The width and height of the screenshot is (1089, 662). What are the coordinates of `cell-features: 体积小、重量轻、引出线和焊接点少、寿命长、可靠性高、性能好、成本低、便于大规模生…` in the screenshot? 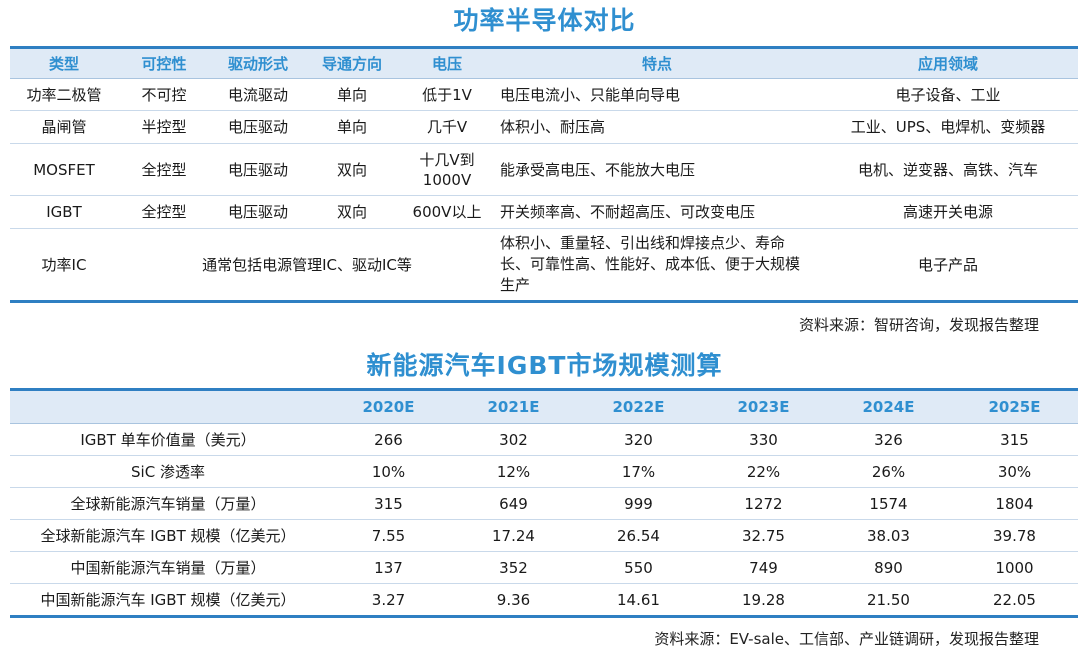 It's located at (650, 264).